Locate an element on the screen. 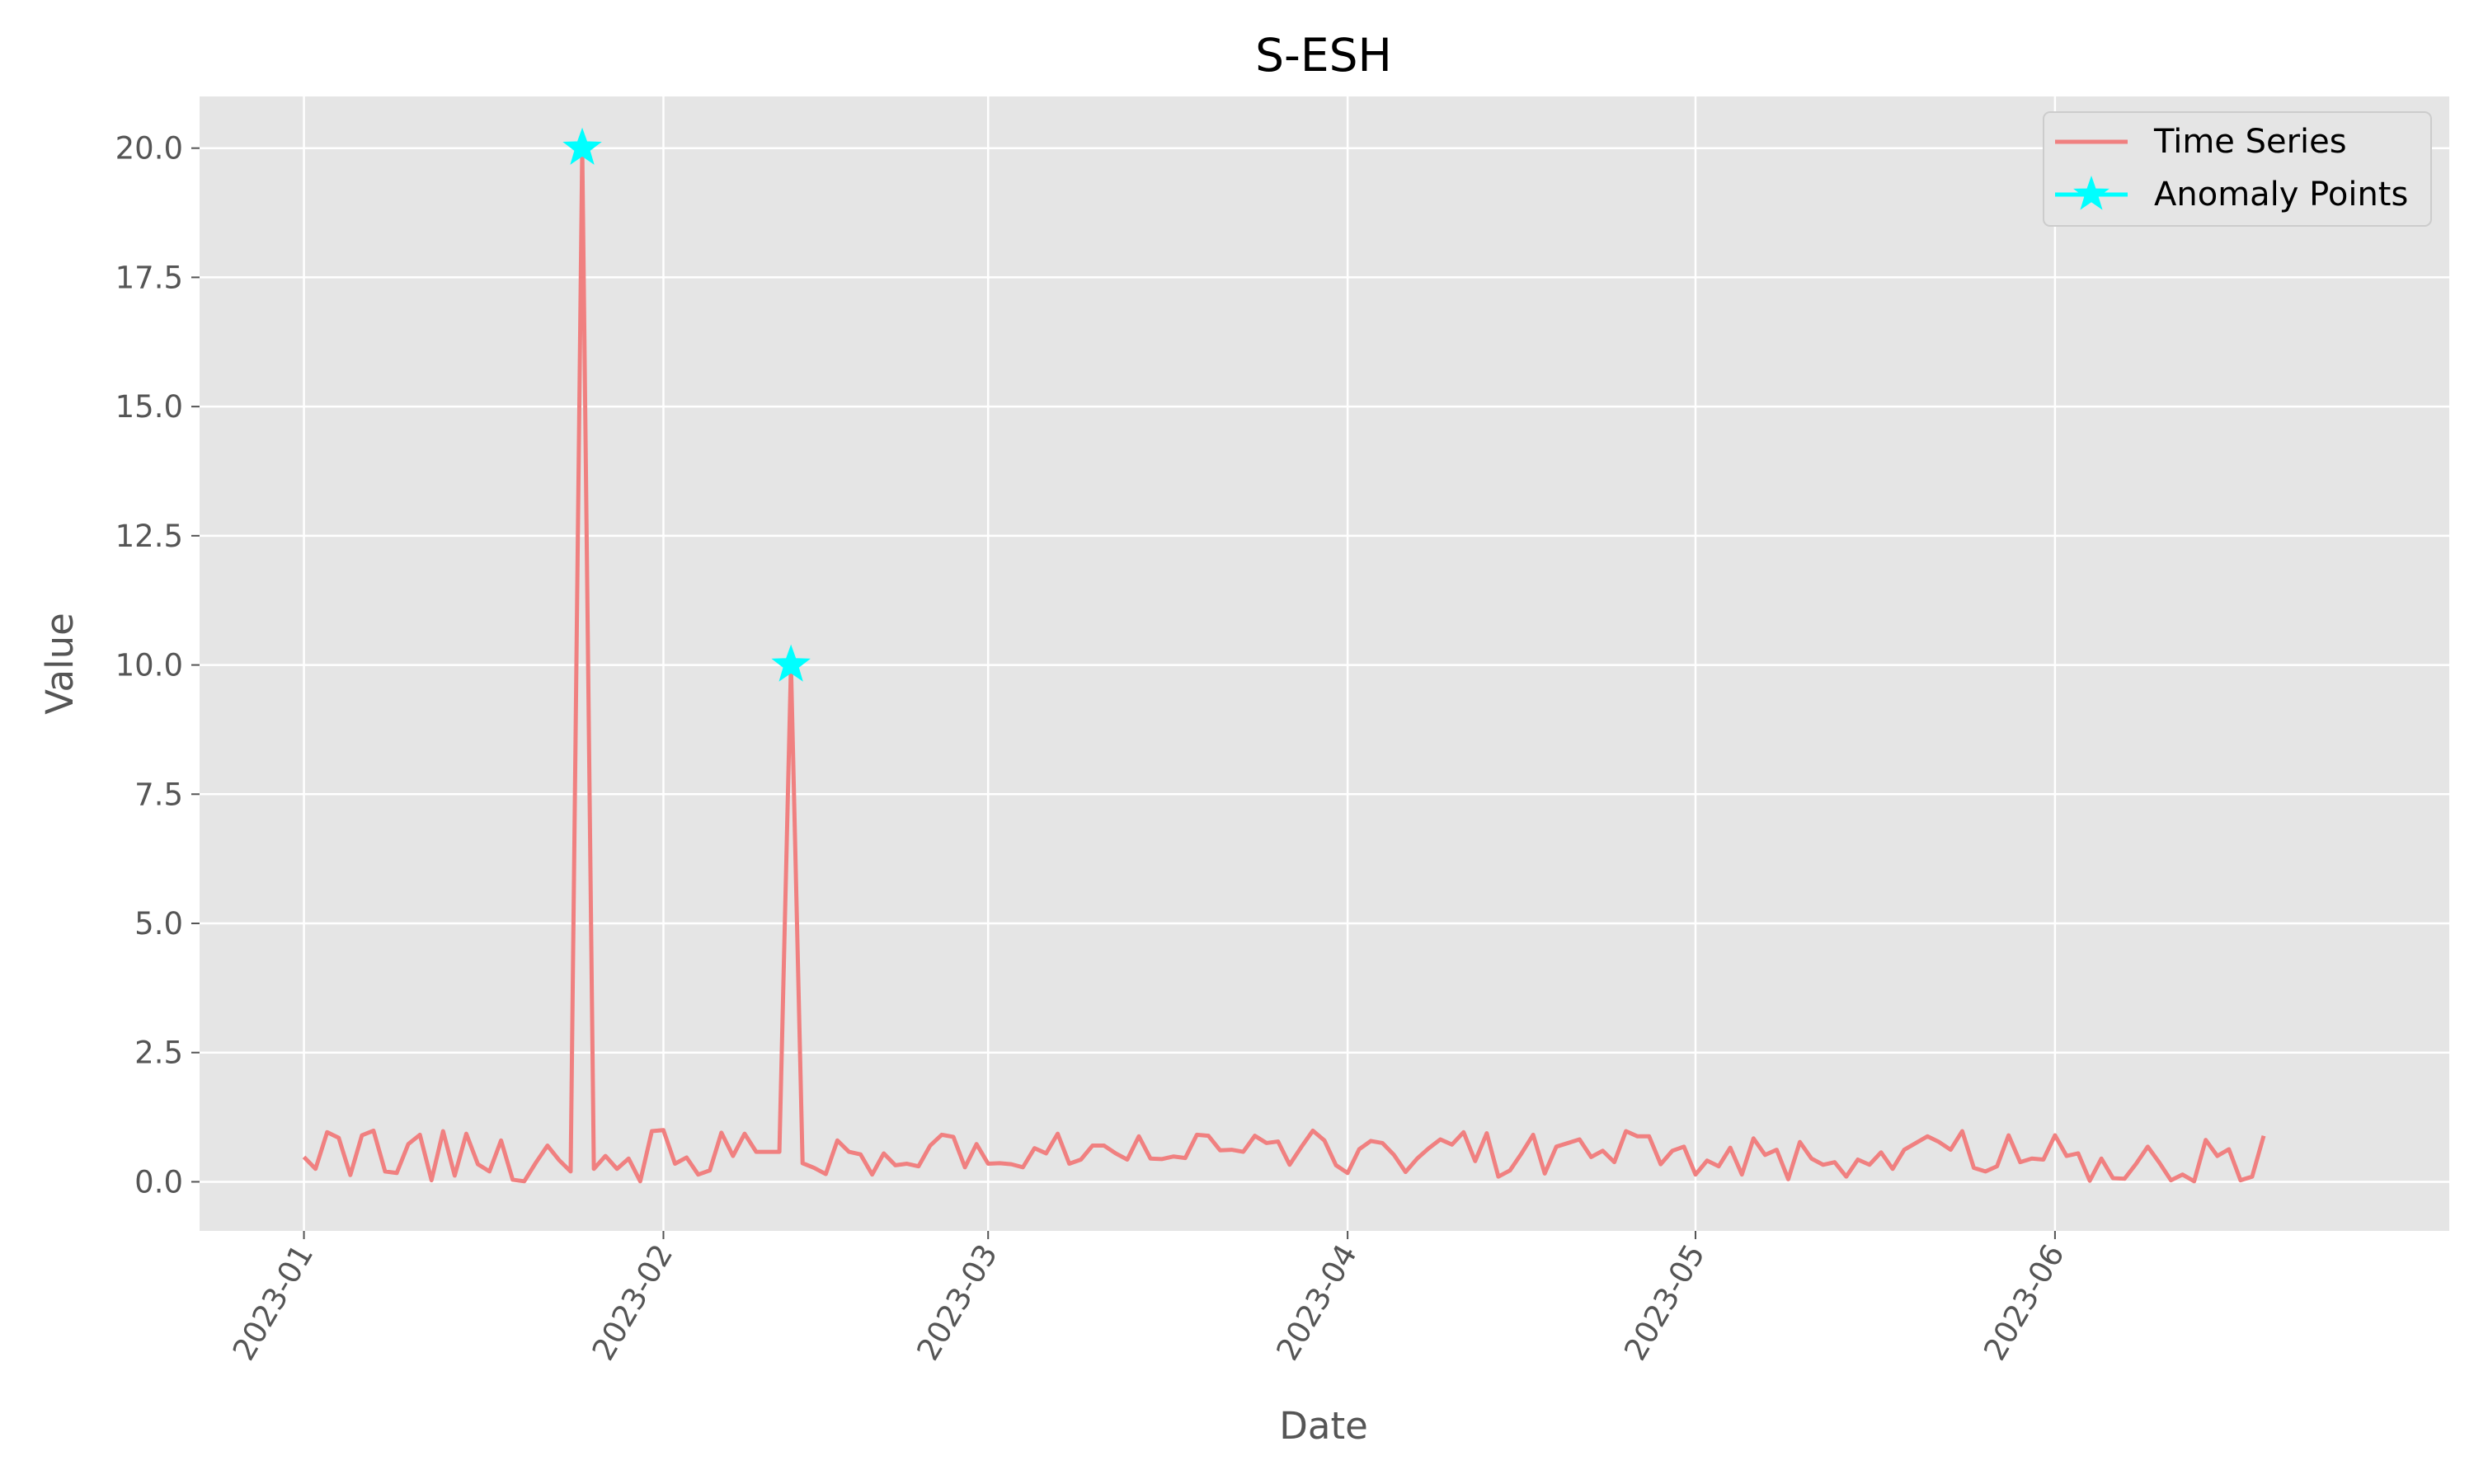 Image resolution: width=2474 pixels, height=1484 pixels. y-tick-label: 10.0 is located at coordinates (149, 665).